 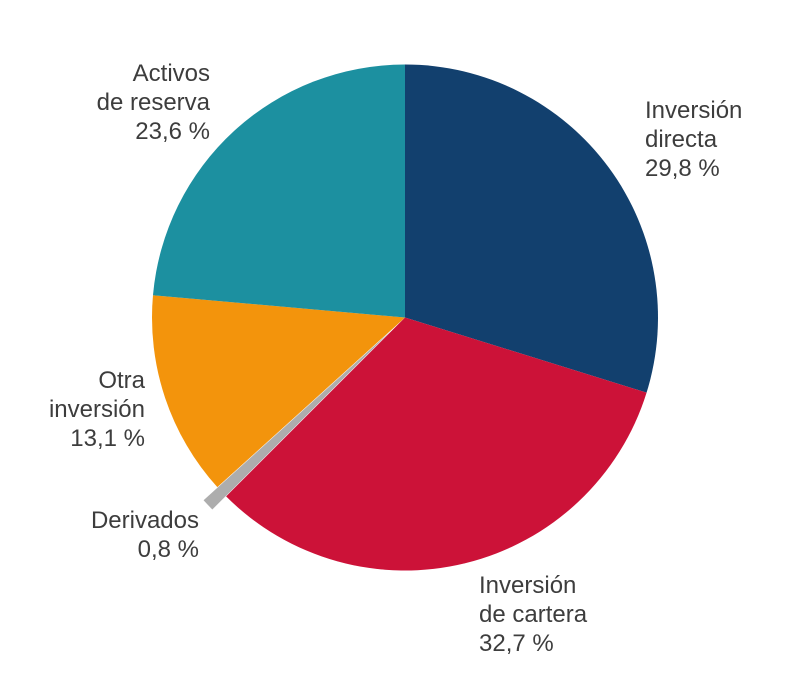 I want to click on pie-slice-otra-inversion, so click(x=278, y=391).